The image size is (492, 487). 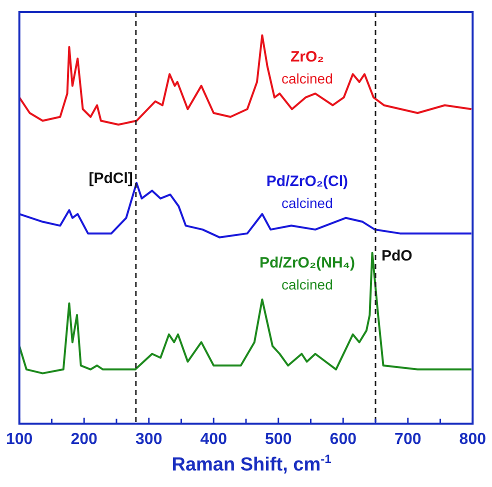 What do you see at coordinates (84, 439) in the screenshot?
I see `x-tick-label: 200` at bounding box center [84, 439].